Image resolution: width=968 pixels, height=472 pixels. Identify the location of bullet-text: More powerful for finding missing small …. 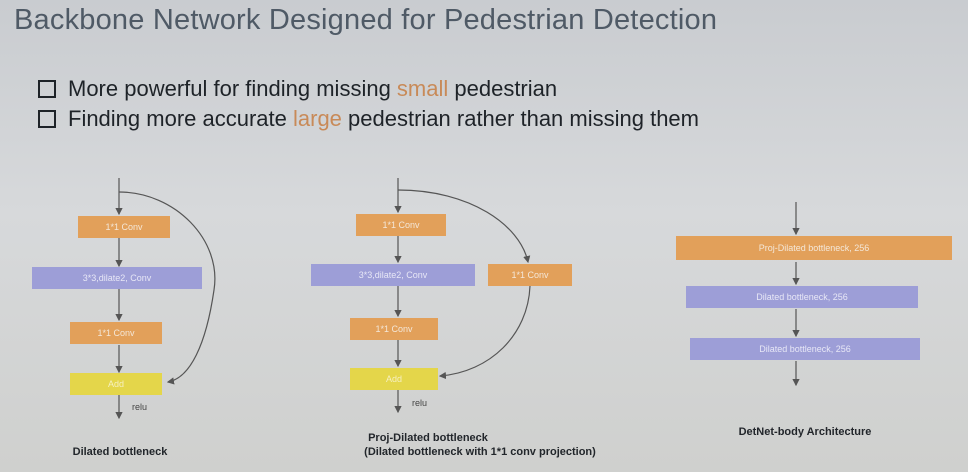
(312, 89).